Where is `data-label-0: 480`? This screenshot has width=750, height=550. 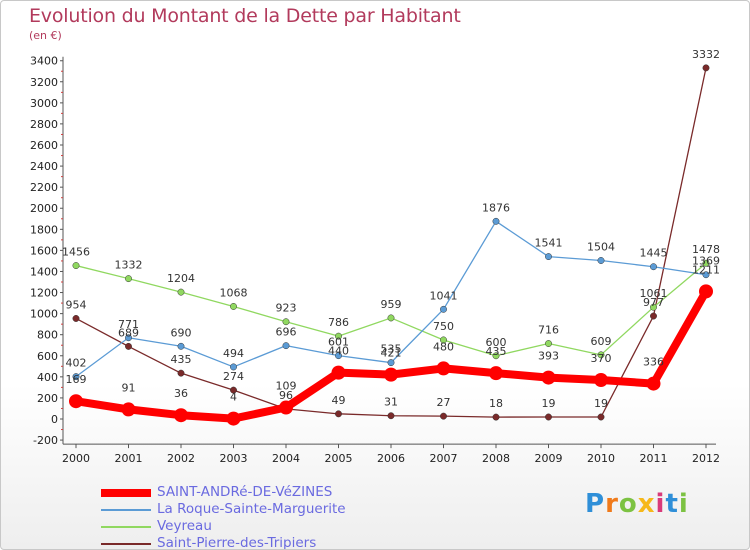 data-label-0: 480 is located at coordinates (443, 346).